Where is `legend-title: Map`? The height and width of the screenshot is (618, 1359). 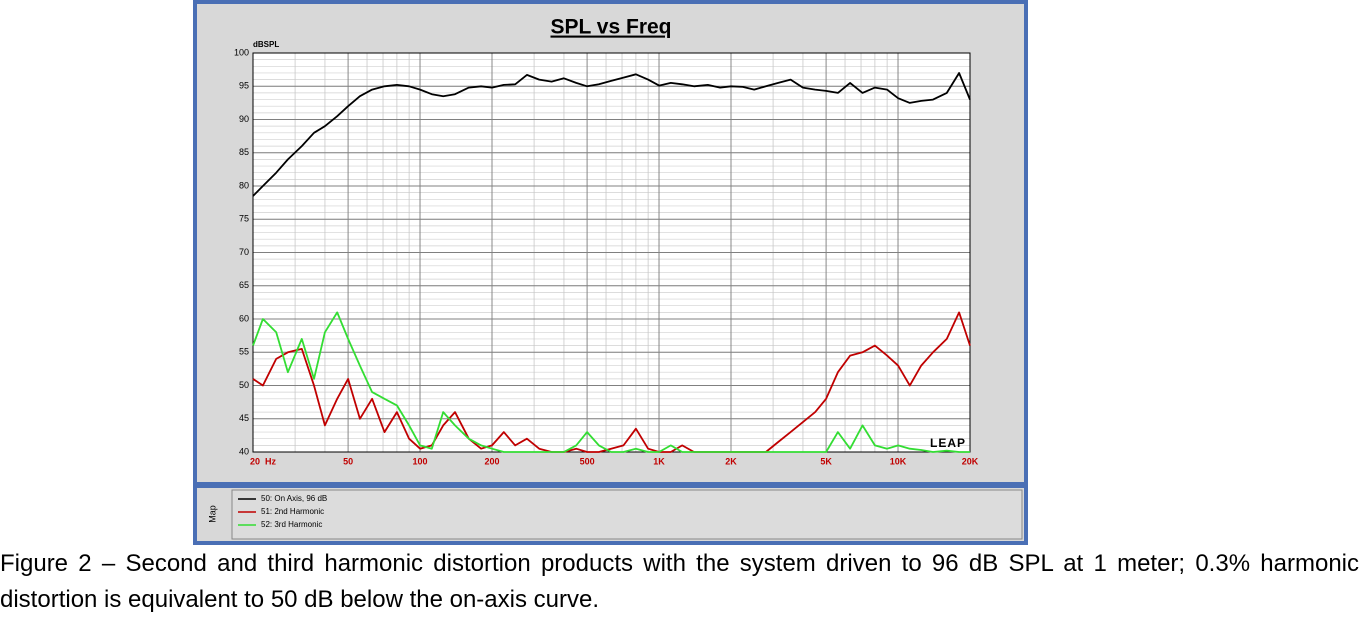 legend-title: Map is located at coordinates (212, 514).